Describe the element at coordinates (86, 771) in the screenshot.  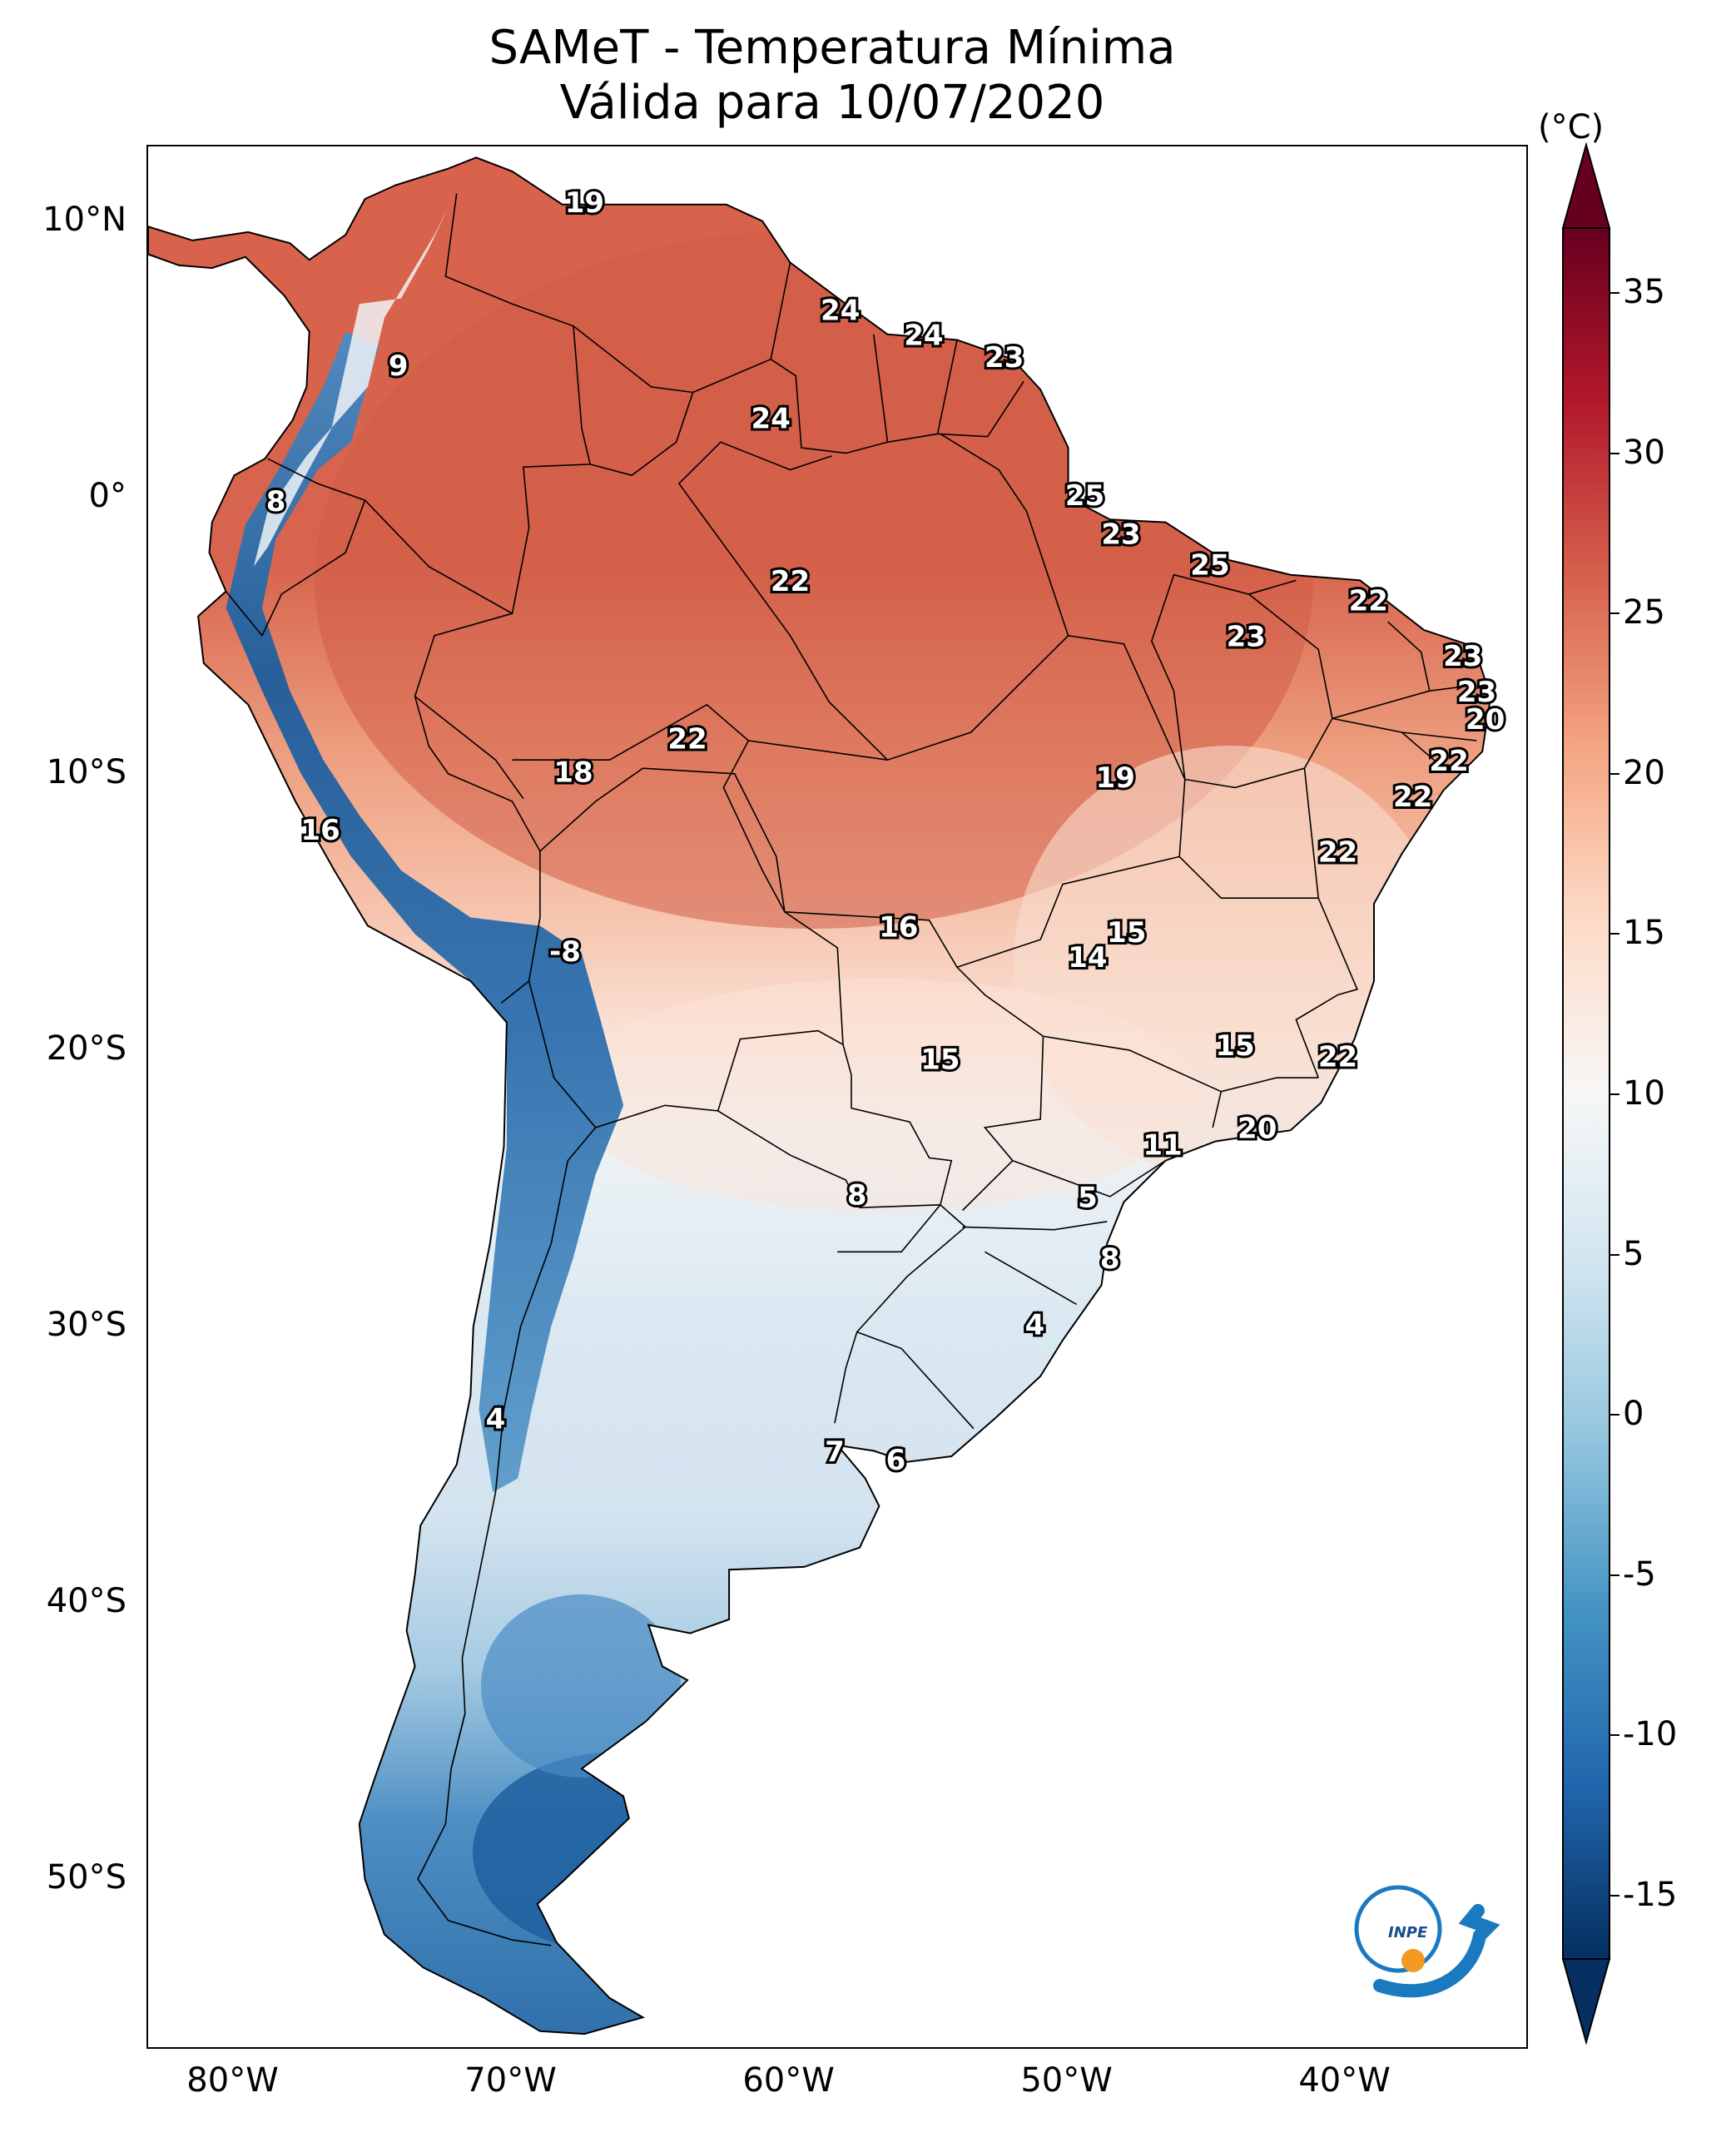
I see `latitude-label: 10°S` at that location.